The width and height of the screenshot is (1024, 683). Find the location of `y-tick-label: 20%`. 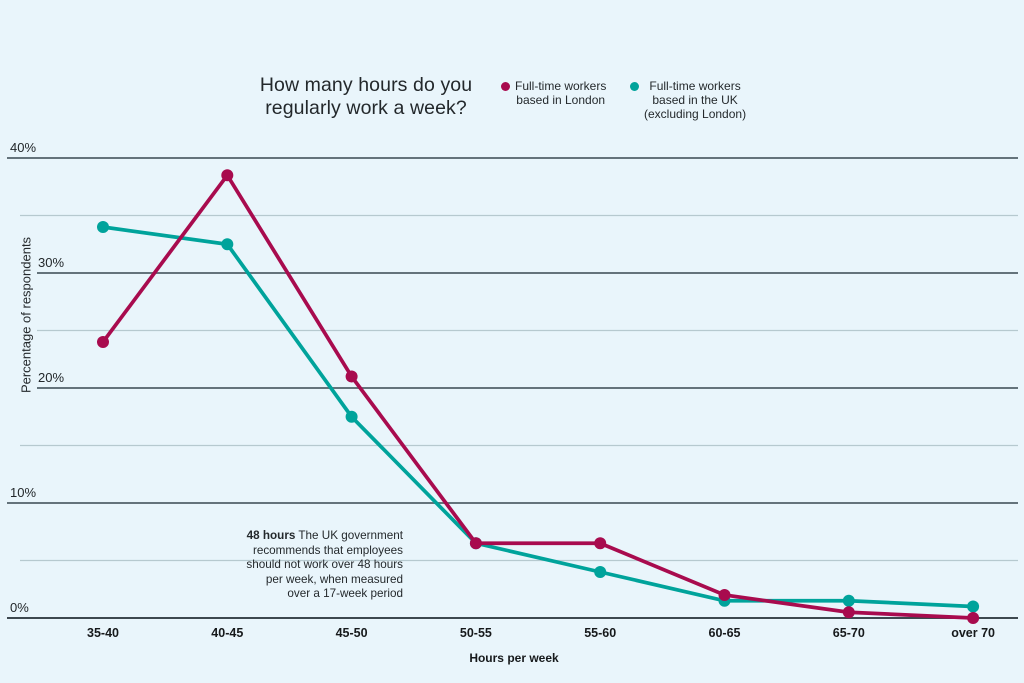

y-tick-label: 20% is located at coordinates (51, 377).